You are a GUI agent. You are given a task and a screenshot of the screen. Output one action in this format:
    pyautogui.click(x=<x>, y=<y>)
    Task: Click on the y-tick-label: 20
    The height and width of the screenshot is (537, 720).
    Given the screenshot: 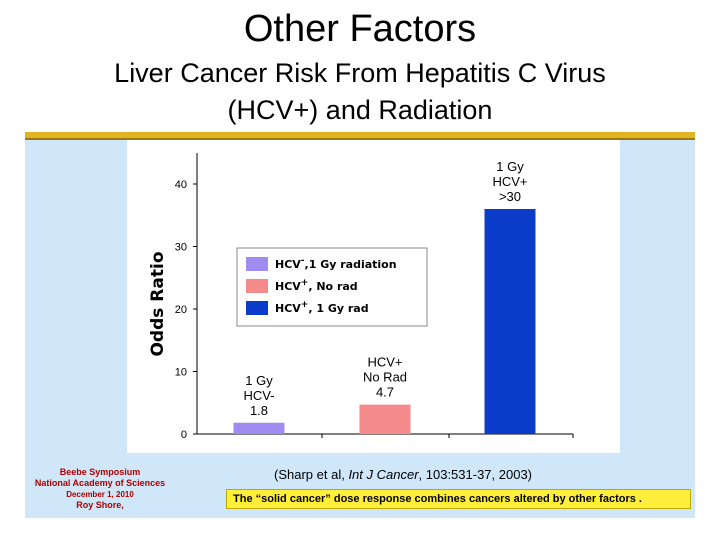 What is the action you would take?
    pyautogui.click(x=181, y=310)
    